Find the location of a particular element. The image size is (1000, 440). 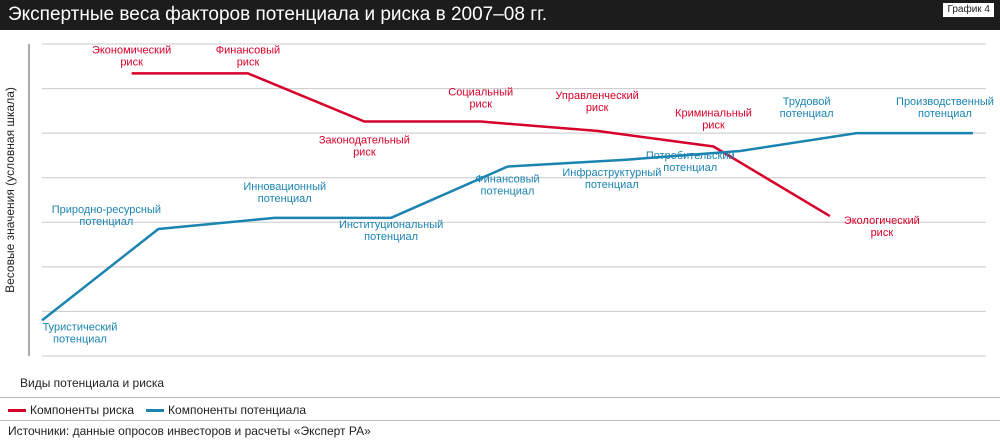

risk-point-label: Социальный риск is located at coordinates (480, 99).